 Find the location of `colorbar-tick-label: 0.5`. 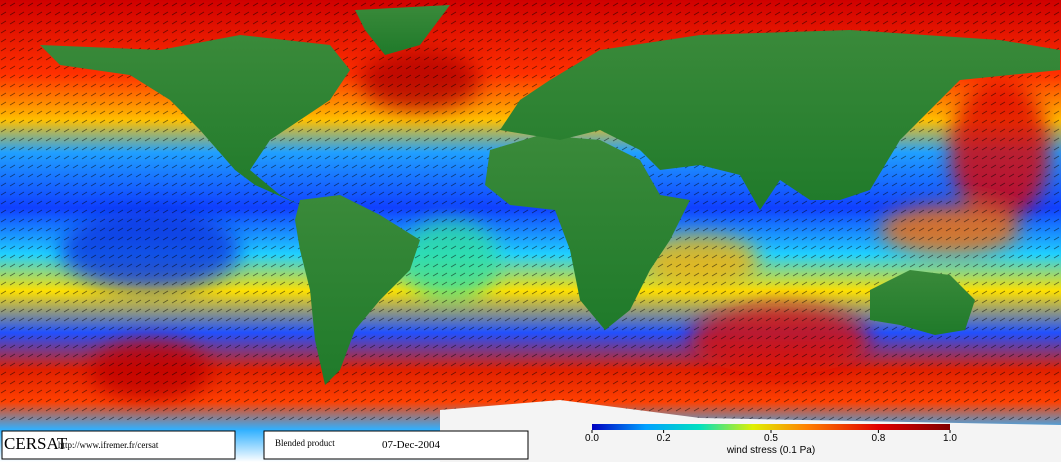

colorbar-tick-label: 0.5 is located at coordinates (771, 438).